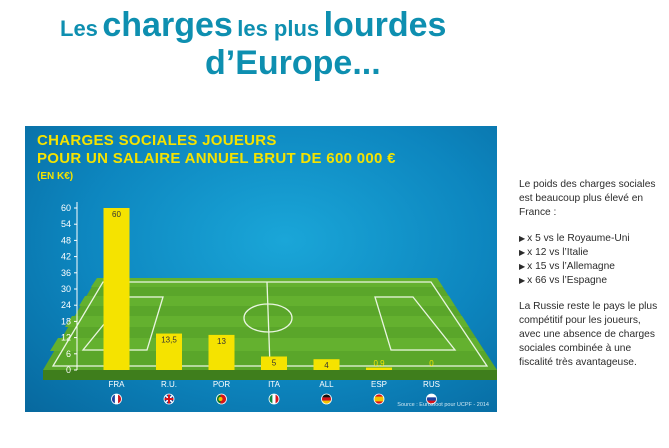  Describe the element at coordinates (66, 240) in the screenshot. I see `y-tick-label: 48` at that location.